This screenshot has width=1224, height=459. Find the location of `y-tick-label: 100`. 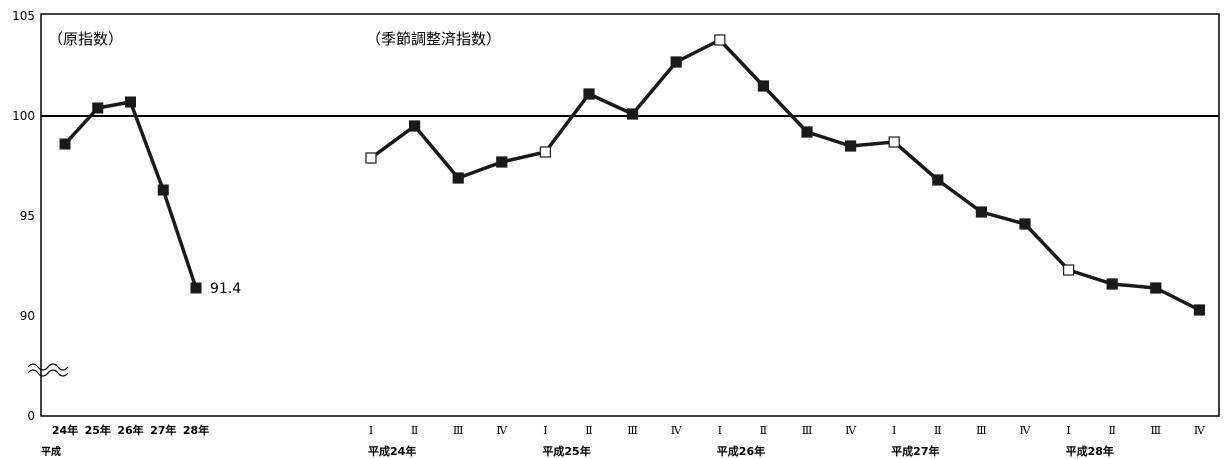

y-tick-label: 100 is located at coordinates (23, 116).